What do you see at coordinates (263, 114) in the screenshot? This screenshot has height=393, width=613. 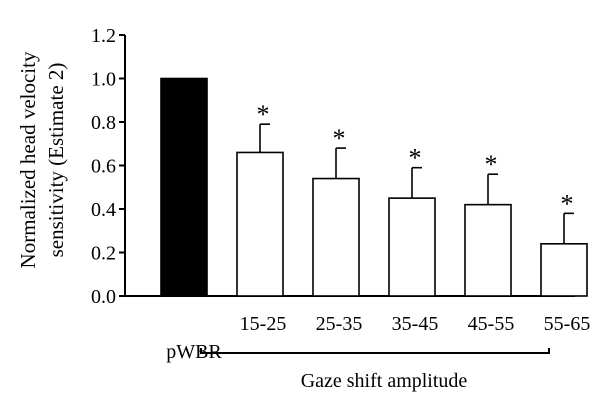 I see `significance-marker-15-25: *` at bounding box center [263, 114].